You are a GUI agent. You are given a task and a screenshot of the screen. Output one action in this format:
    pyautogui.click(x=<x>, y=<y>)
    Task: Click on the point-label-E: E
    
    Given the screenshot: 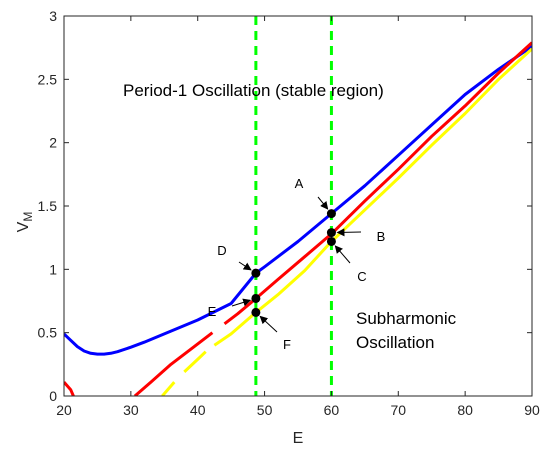 What is the action you would take?
    pyautogui.click(x=212, y=311)
    